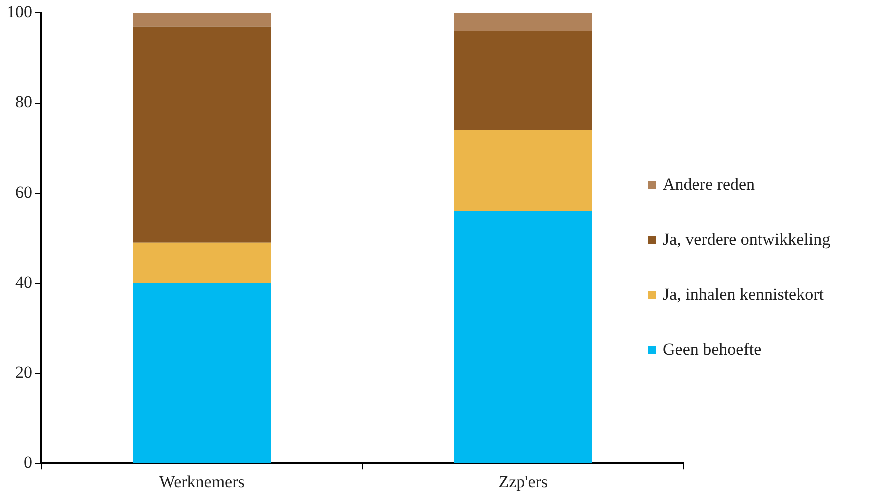 This screenshot has width=887, height=498. Describe the element at coordinates (712, 350) in the screenshot. I see `legend-label: Geen behoefte` at that location.